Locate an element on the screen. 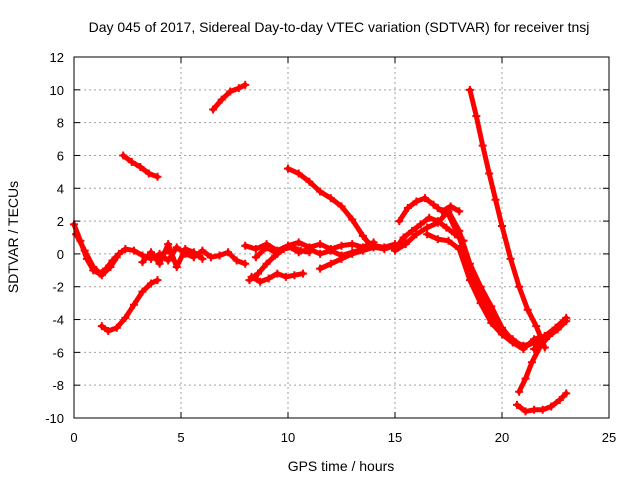  y-axis-label: SDTVAR / TECUs is located at coordinates (13, 237).